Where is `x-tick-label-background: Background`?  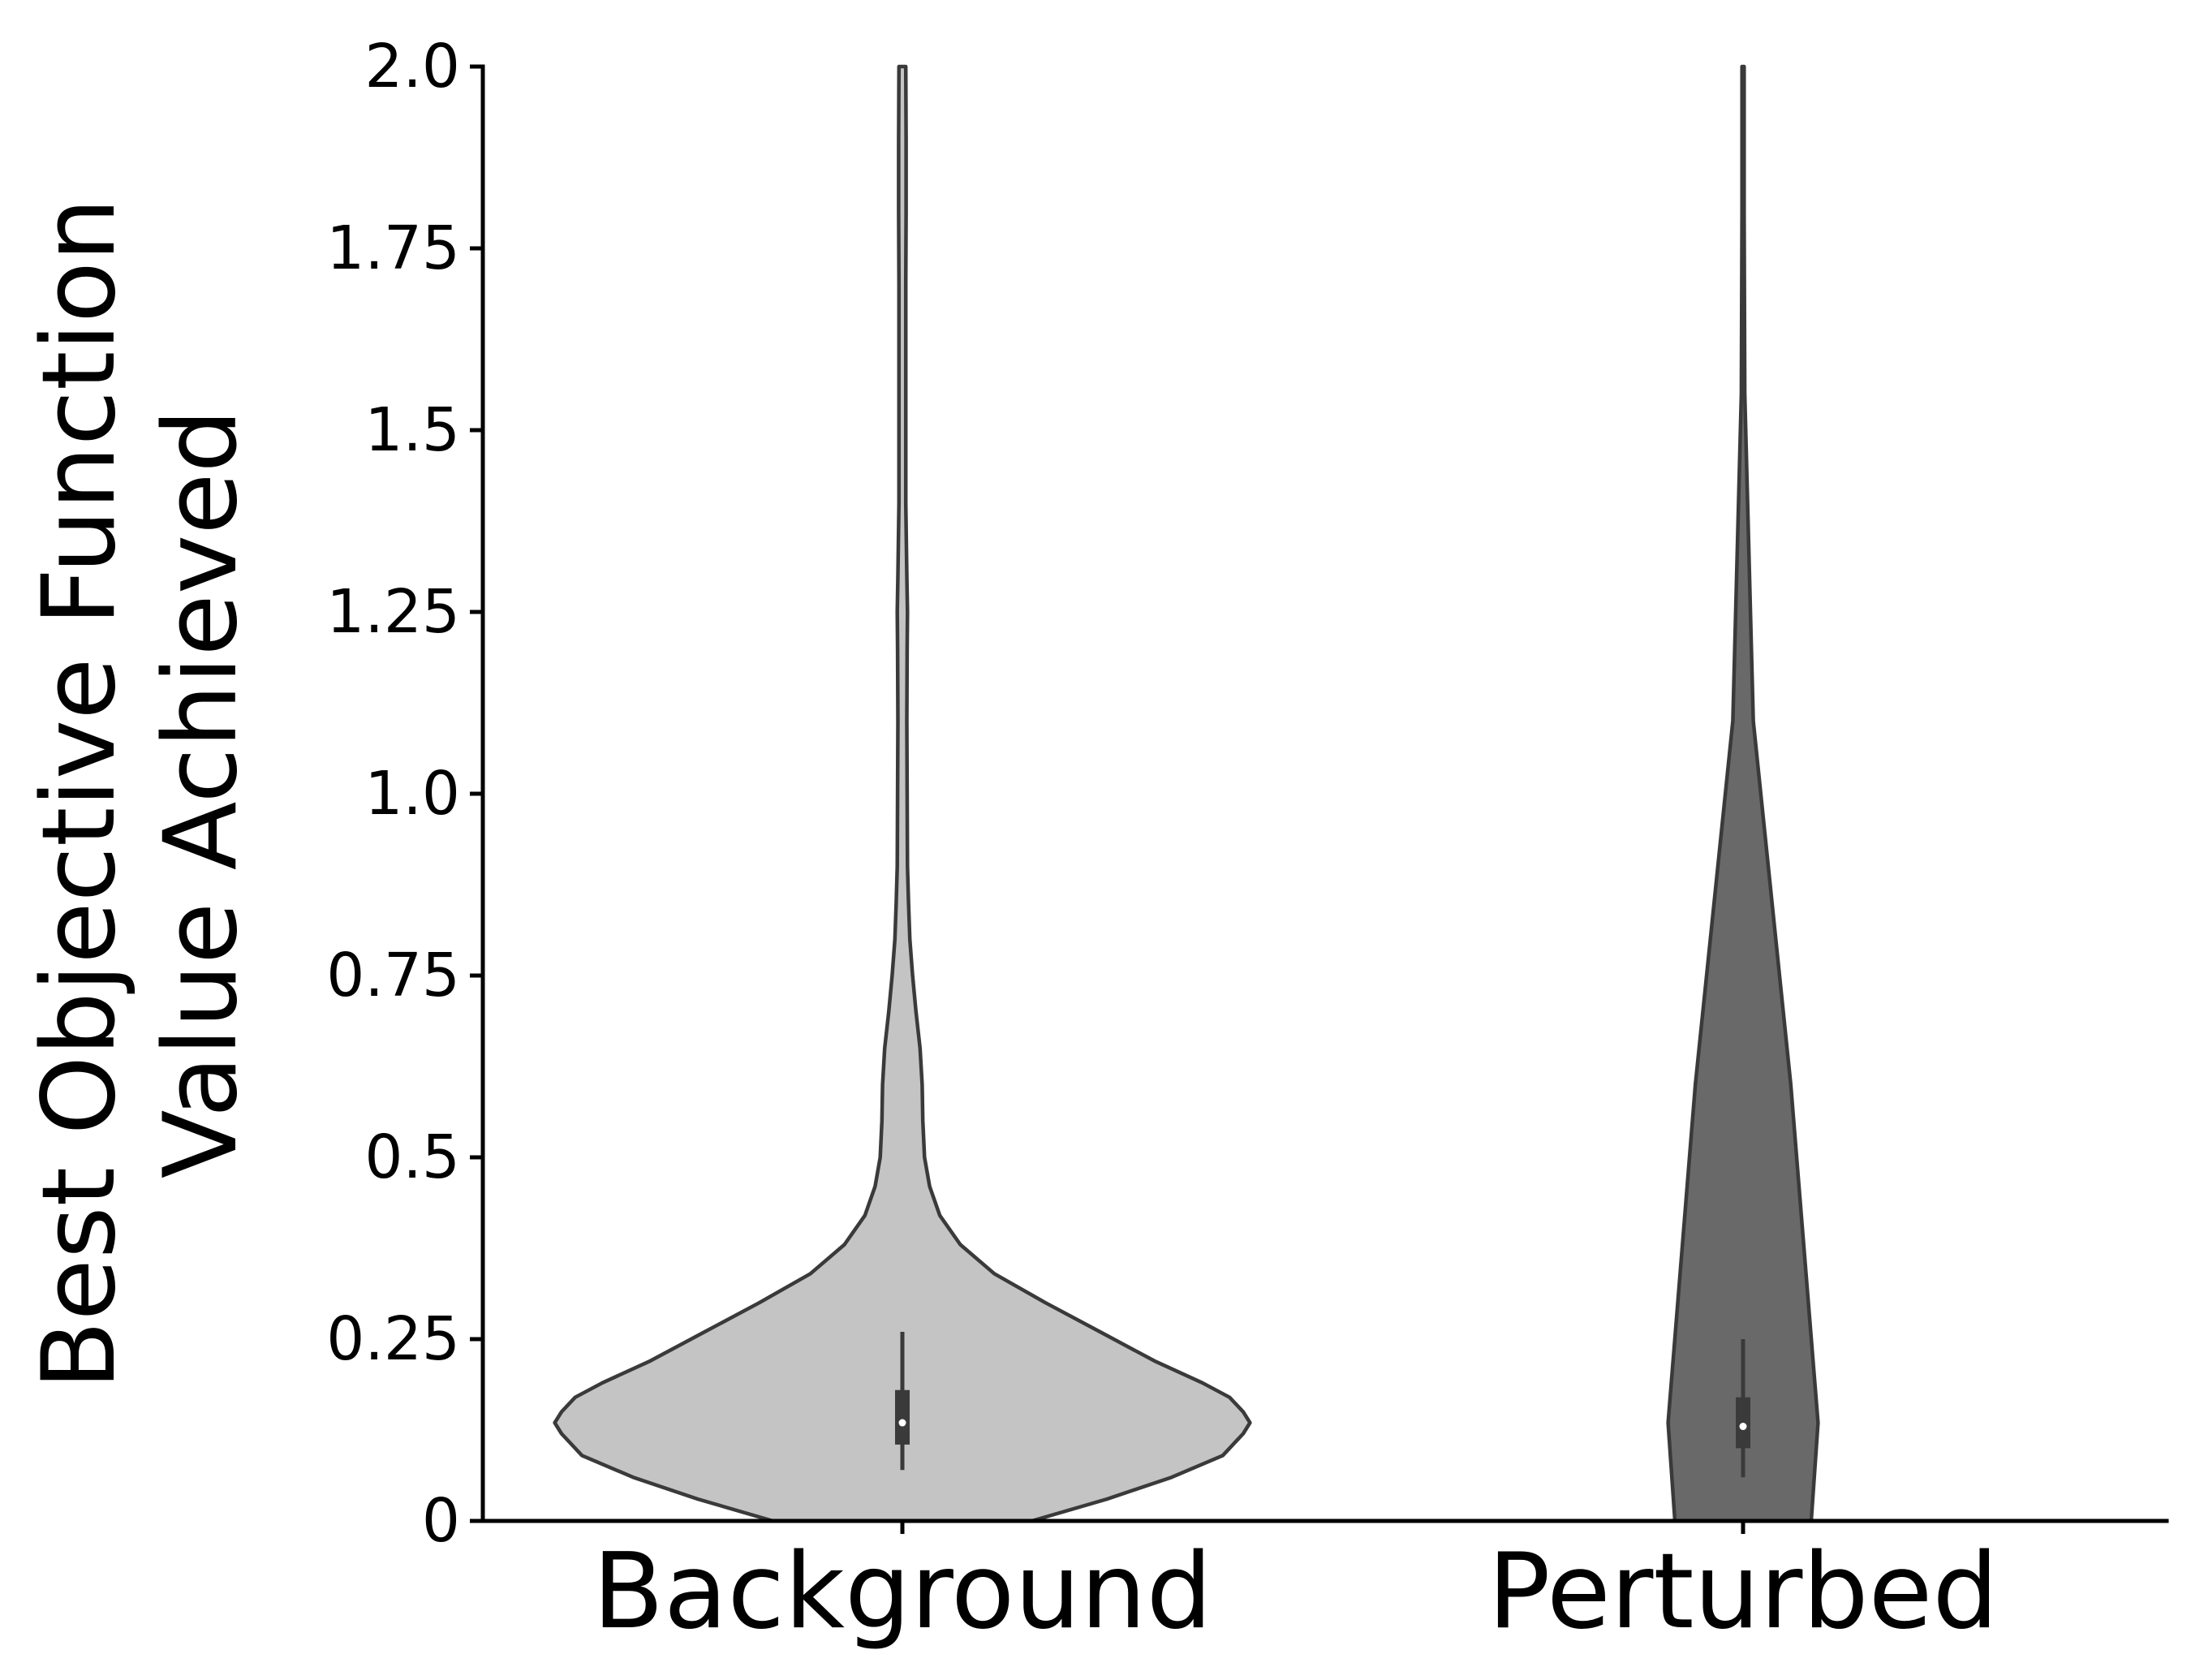
x-tick-label-background: Background is located at coordinates (902, 1592).